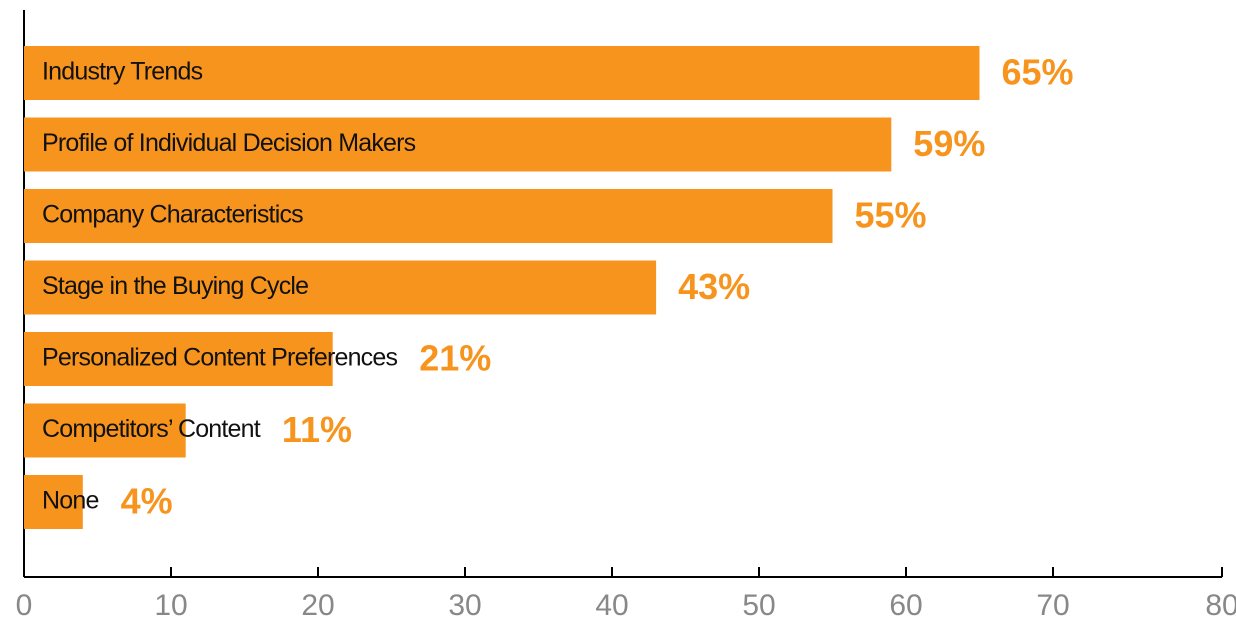  What do you see at coordinates (949, 143) in the screenshot?
I see `value-label: 59%` at bounding box center [949, 143].